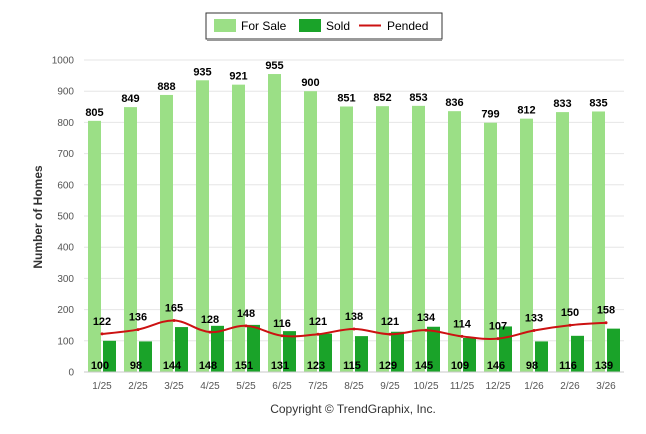 This screenshot has height=434, width=646. Describe the element at coordinates (498, 327) in the screenshot. I see `data-label-pended: 107` at that location.